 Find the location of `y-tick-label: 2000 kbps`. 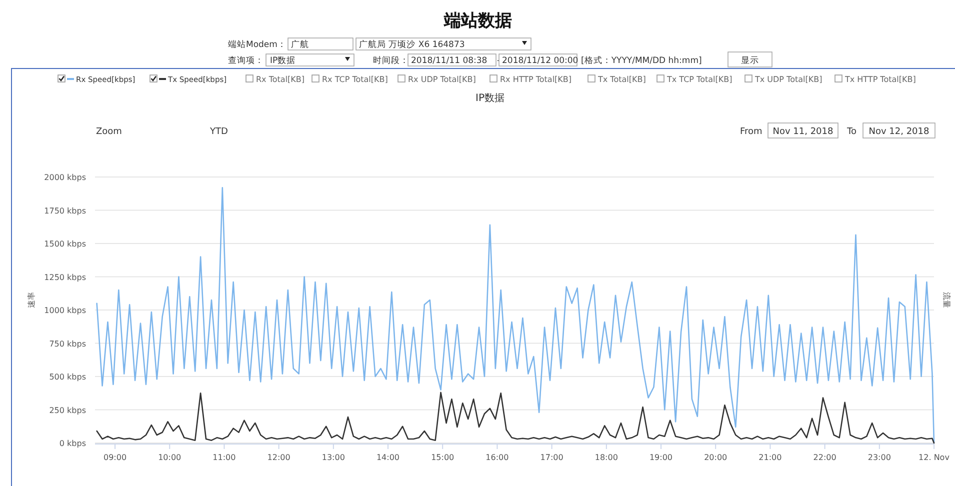

y-tick-label: 2000 kbps is located at coordinates (65, 177).